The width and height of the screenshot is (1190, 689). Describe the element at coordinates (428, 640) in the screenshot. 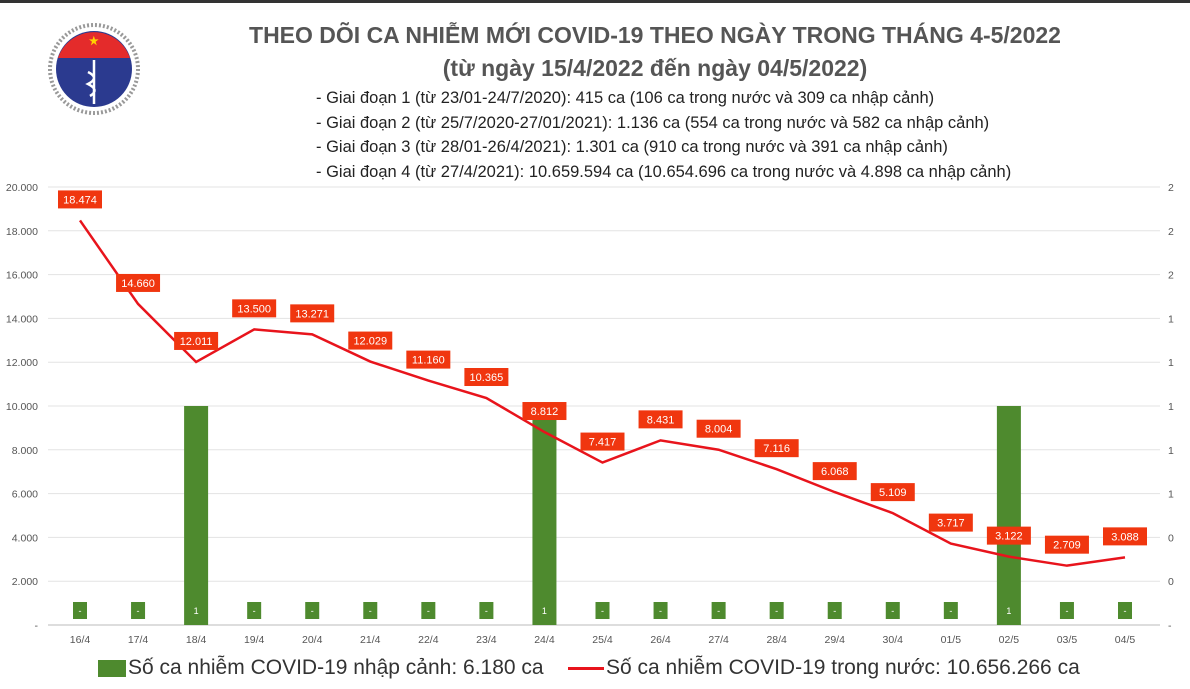

I see `x-tick-label: 22/4` at that location.